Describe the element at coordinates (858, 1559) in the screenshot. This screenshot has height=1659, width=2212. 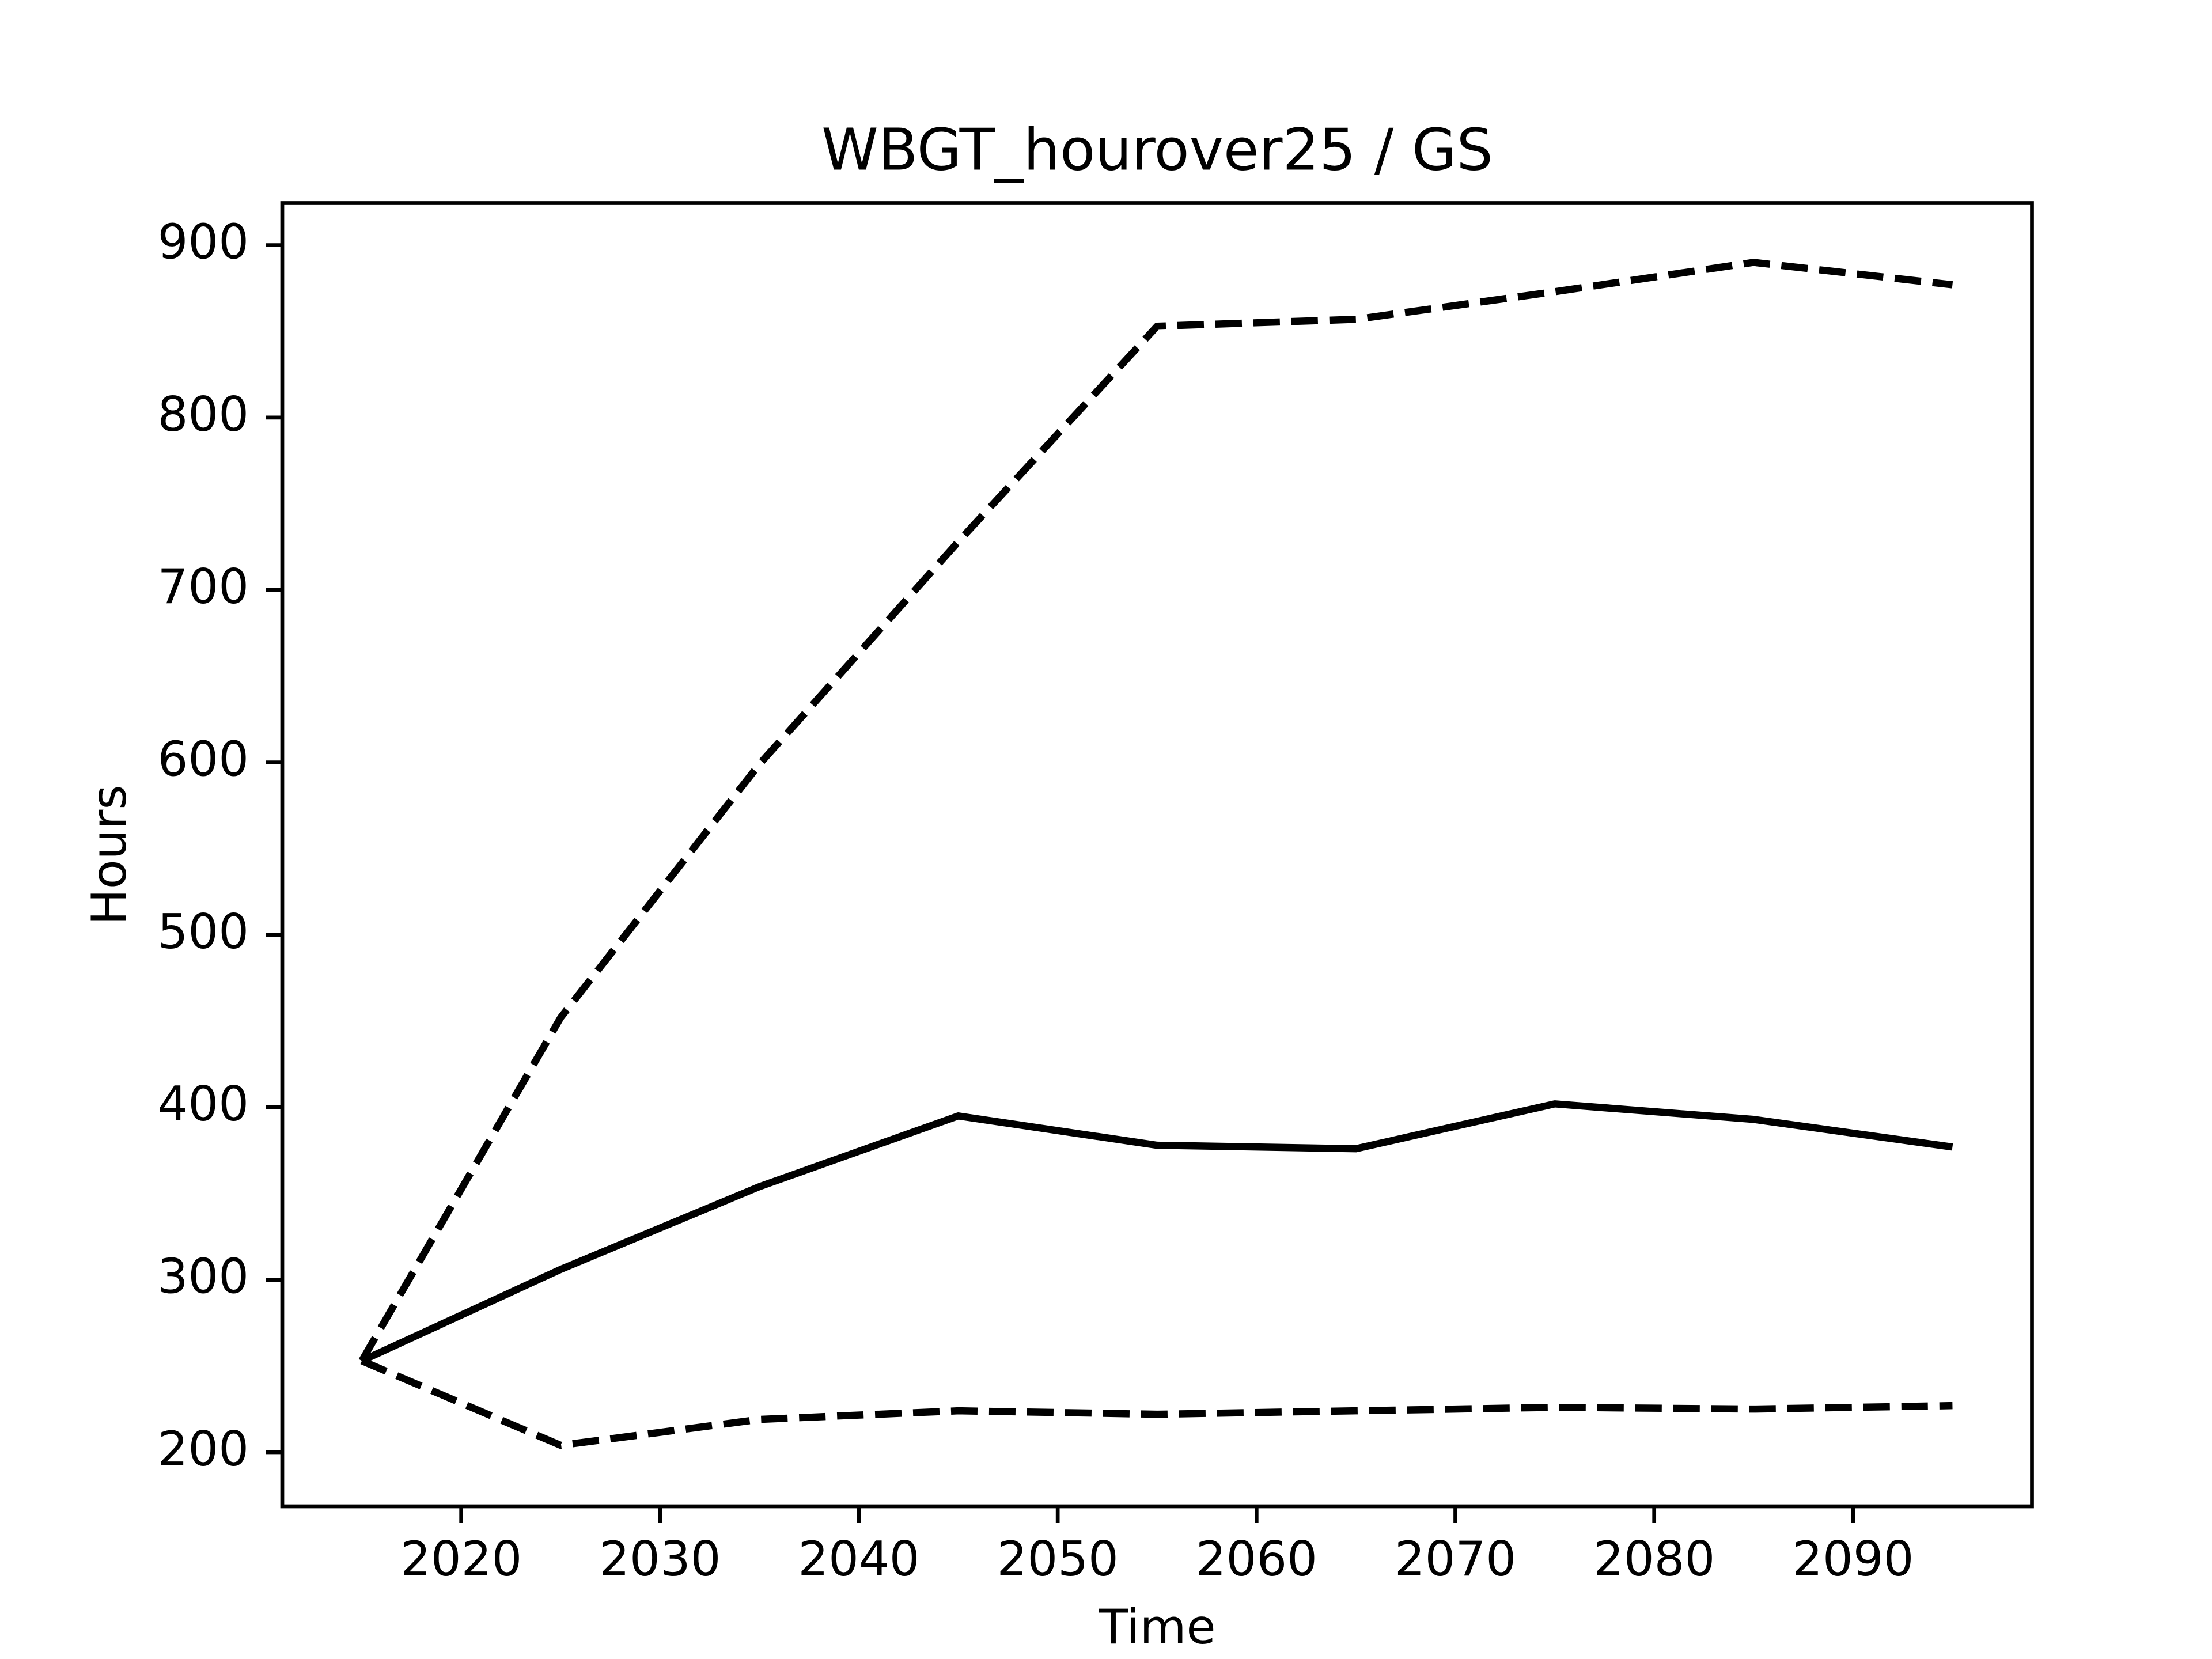
I see `x-tick-label: 2040` at that location.